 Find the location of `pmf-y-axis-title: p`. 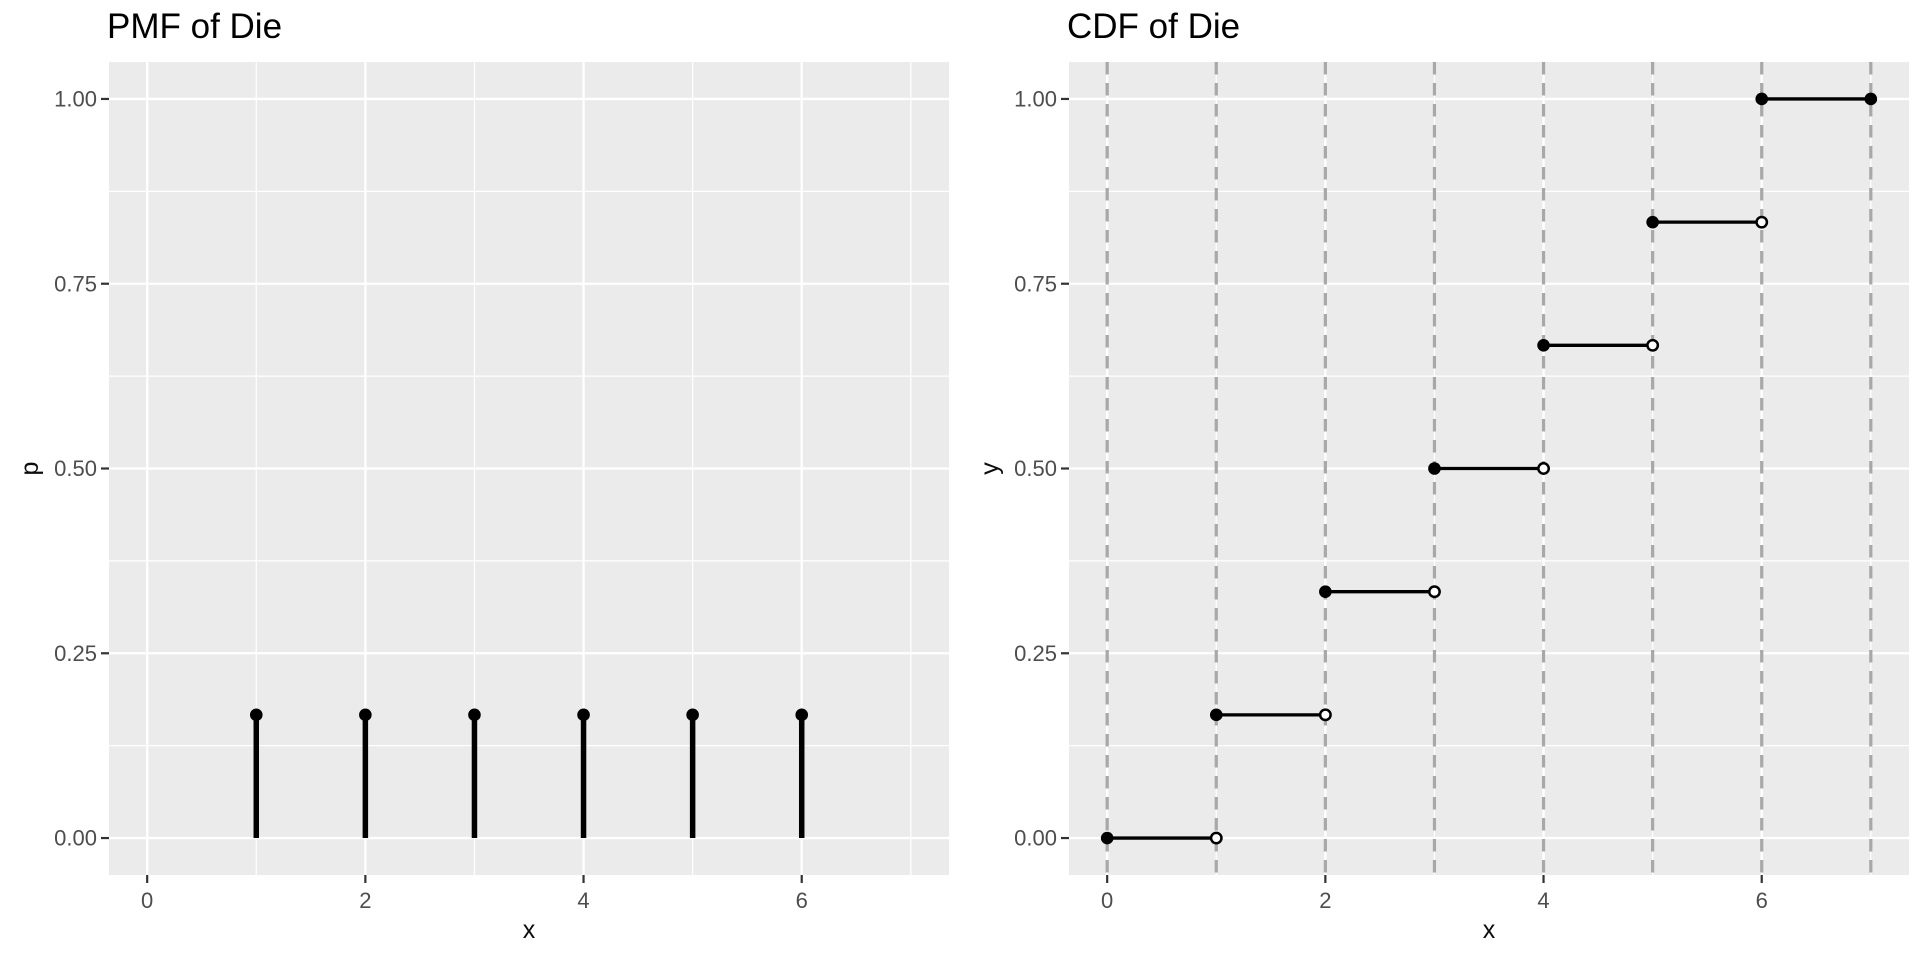

pmf-y-axis-title: p is located at coordinates (30, 469).